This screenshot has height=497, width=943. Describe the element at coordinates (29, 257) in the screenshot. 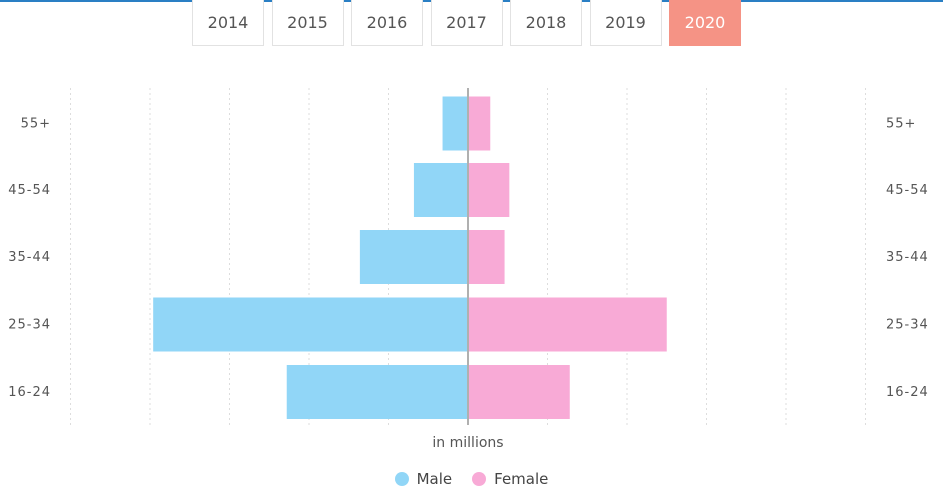

I see `age-label-left: 35-44` at that location.